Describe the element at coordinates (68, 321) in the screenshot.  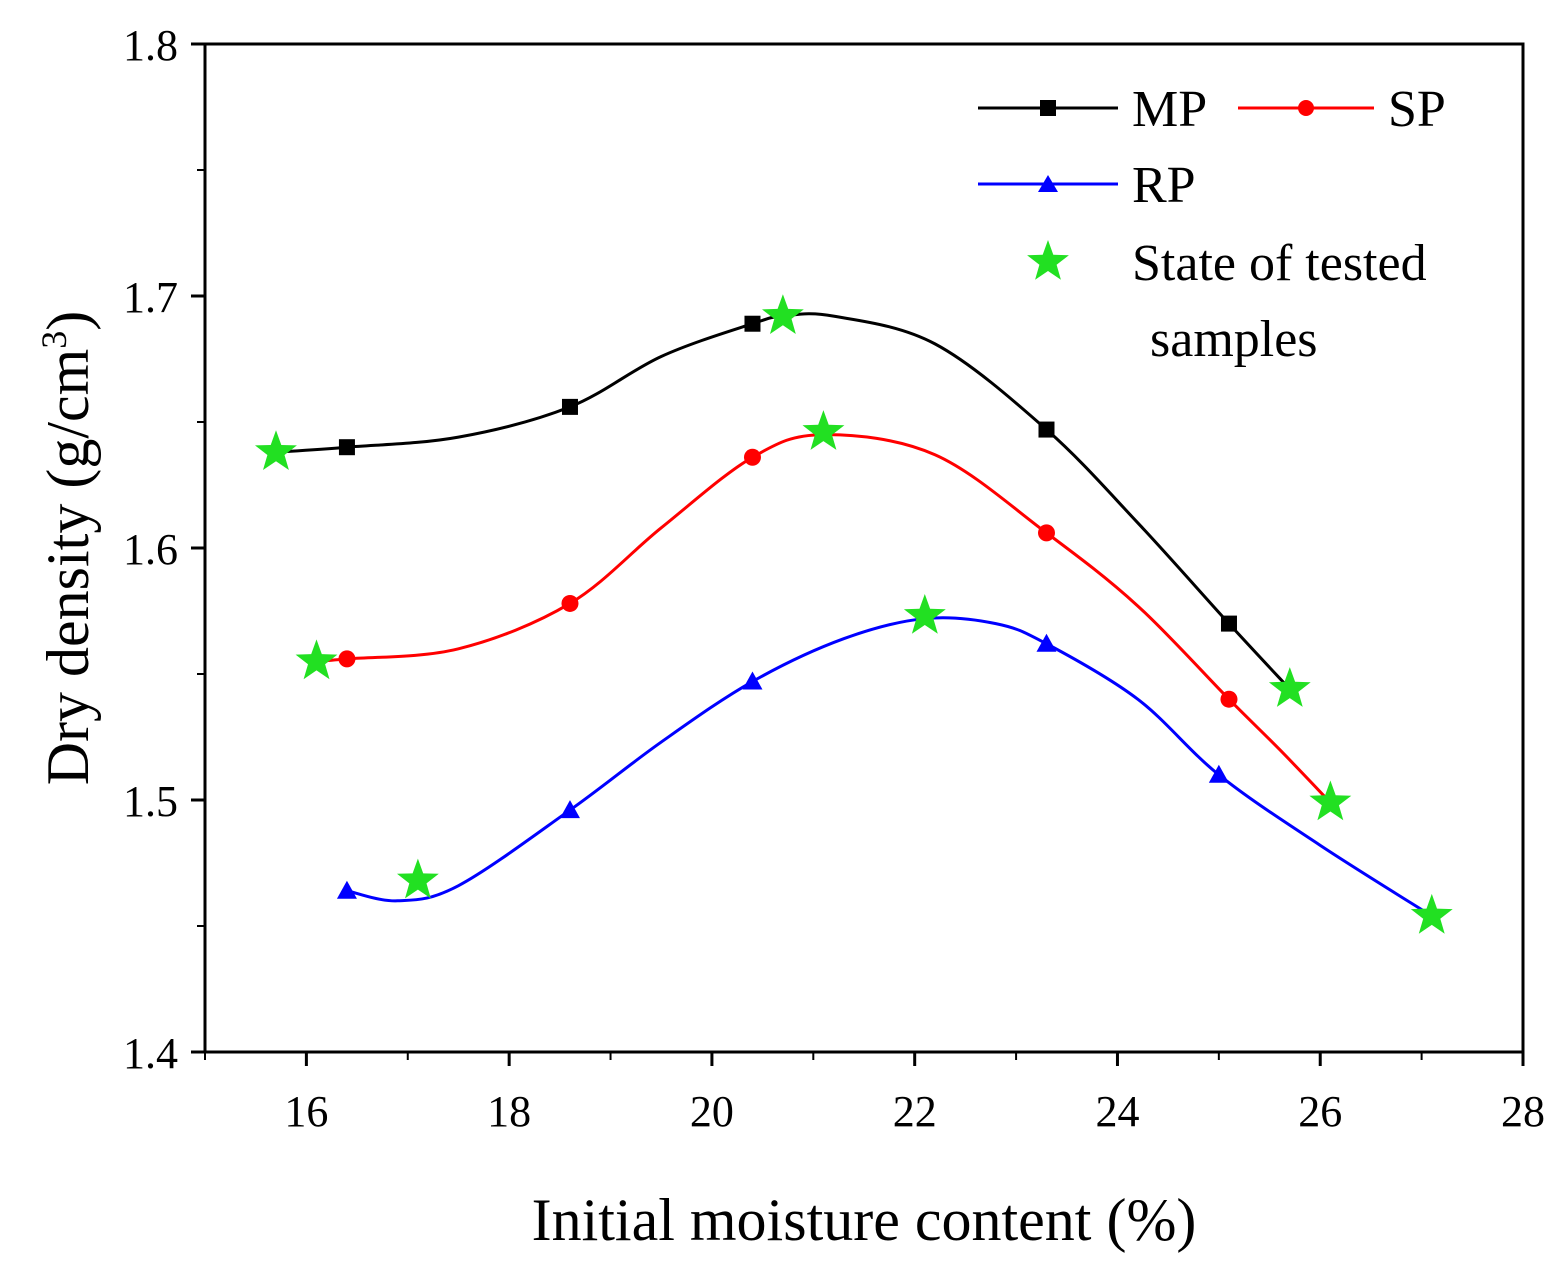
I see `y-axis-title-close: )` at that location.